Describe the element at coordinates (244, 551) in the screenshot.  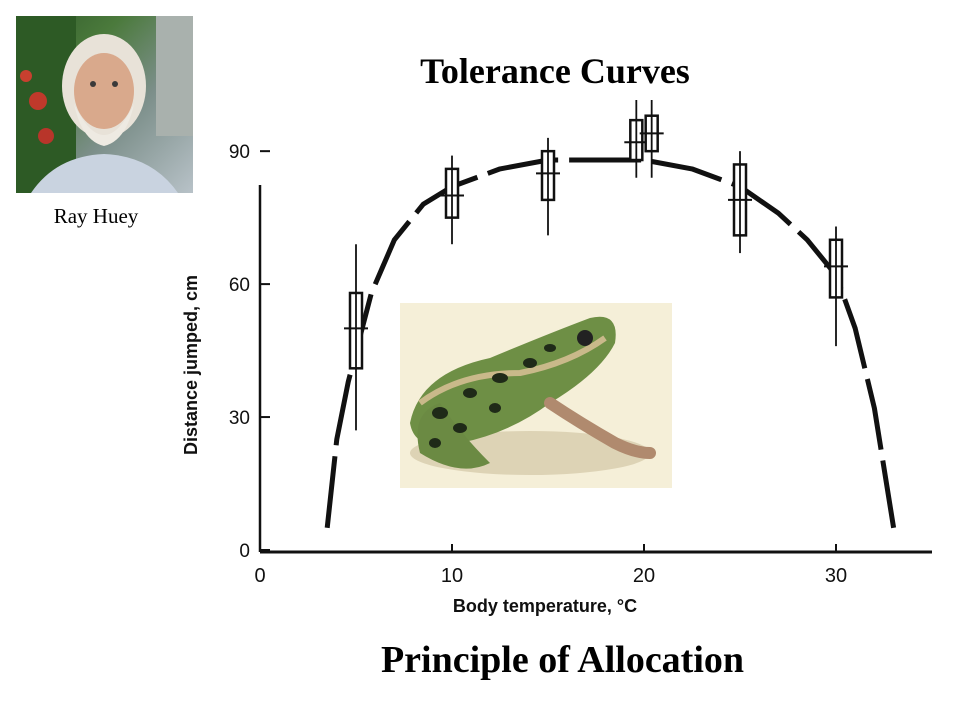
I see `y-tick-label: 0` at that location.